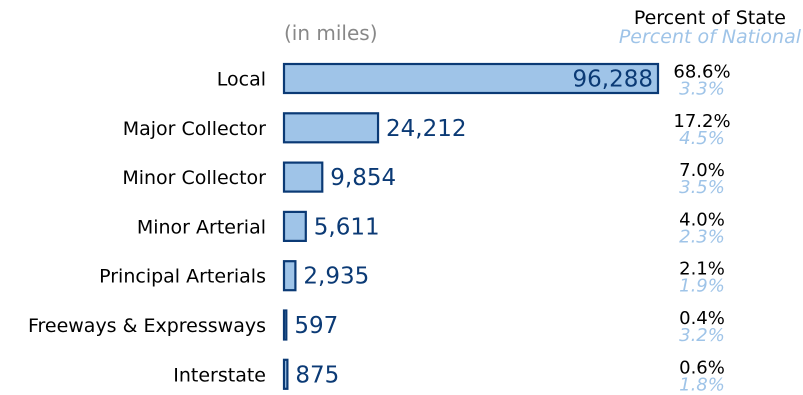 The height and width of the screenshot is (395, 803). Describe the element at coordinates (426, 129) in the screenshot. I see `value-label: 24,212` at that location.